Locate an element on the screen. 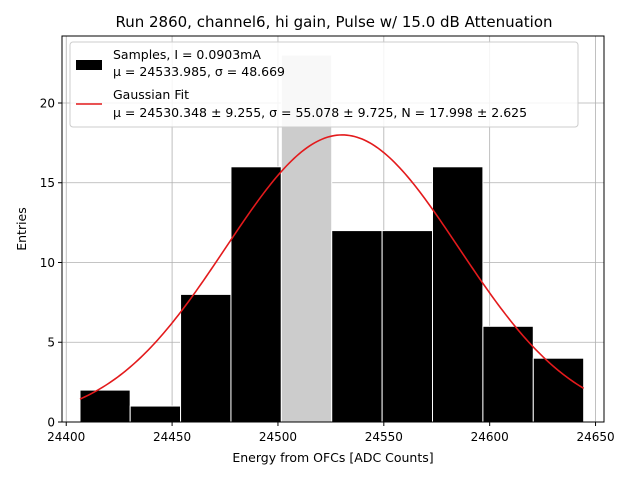 This screenshot has width=640, height=480. x-tick-label: 24450 is located at coordinates (172, 437).